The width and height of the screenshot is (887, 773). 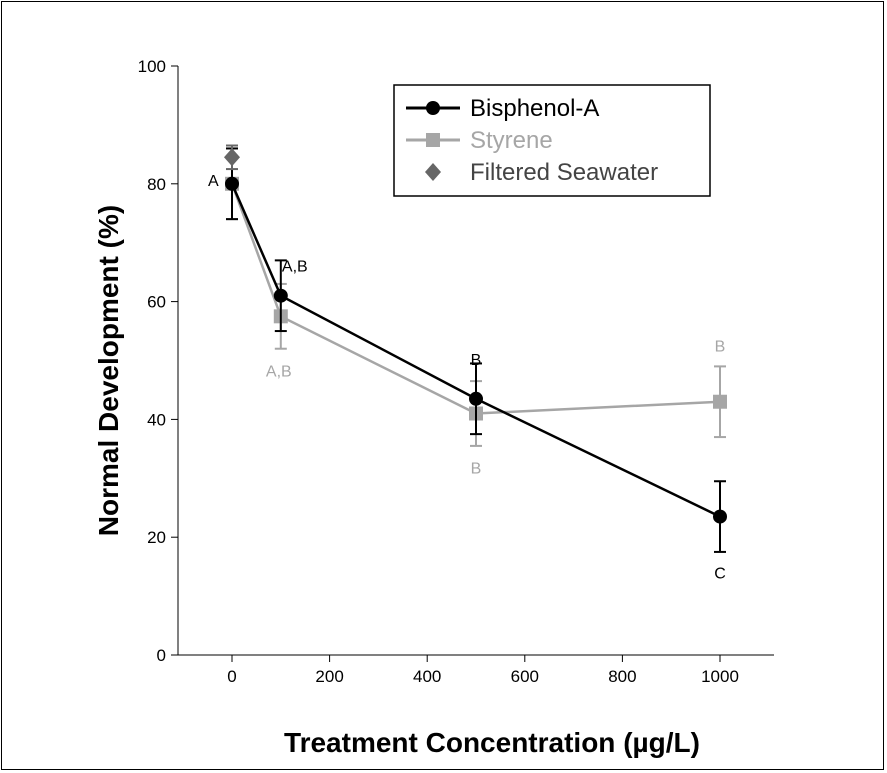 I want to click on significance-label: C, so click(x=720, y=574).